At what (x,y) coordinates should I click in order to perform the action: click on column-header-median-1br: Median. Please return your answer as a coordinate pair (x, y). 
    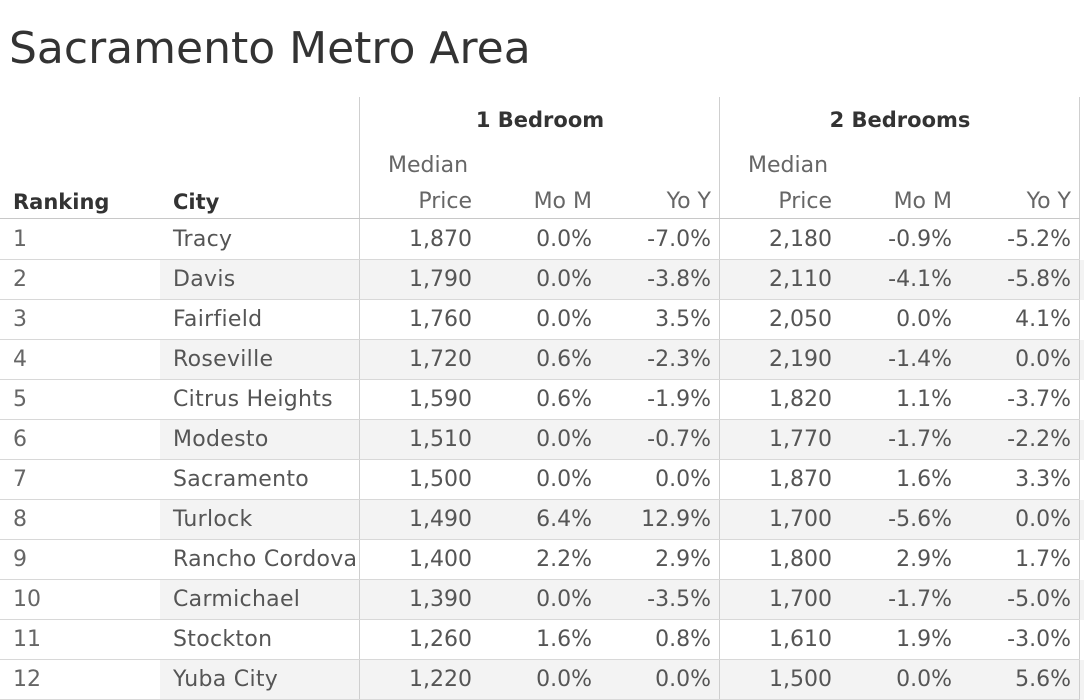
    Looking at the image, I should click on (428, 165).